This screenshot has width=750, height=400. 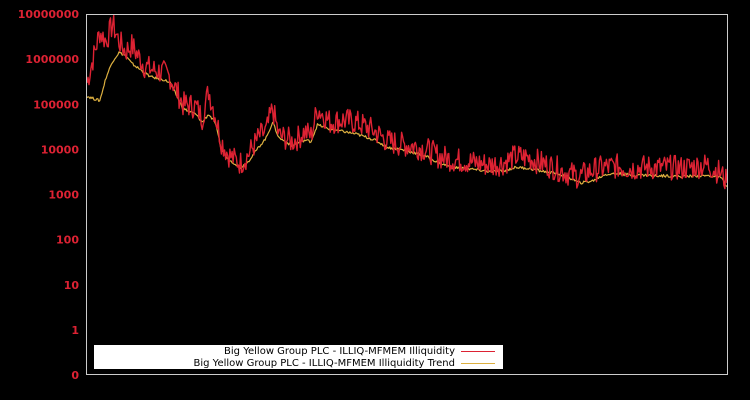 I want to click on y-tick-label: 1, so click(x=75, y=330).